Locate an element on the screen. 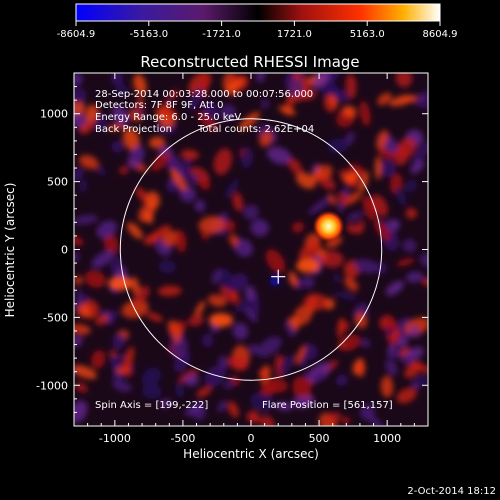 The width and height of the screenshot is (500, 500). crosshair-marker is located at coordinates (278, 276).